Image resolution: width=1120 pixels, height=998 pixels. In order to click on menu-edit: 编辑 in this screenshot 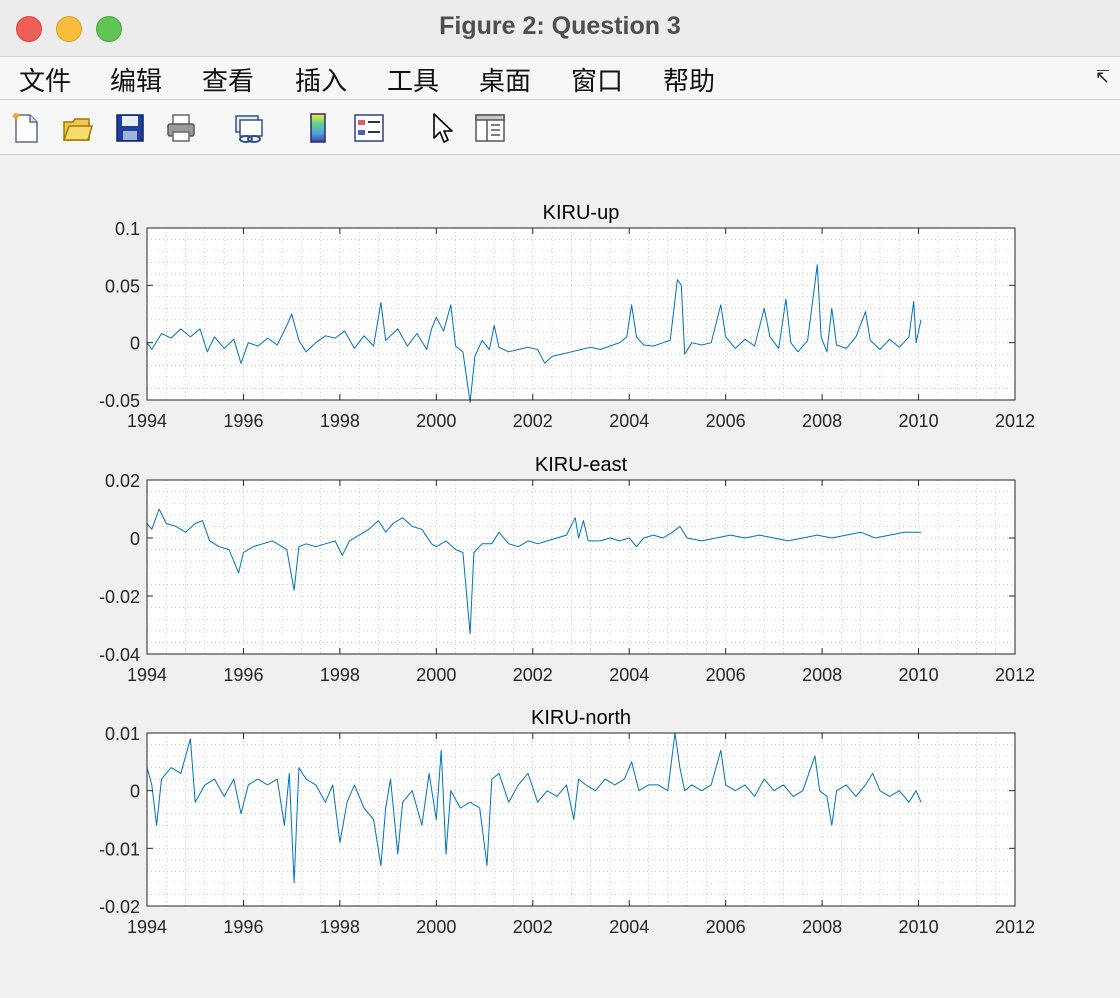, I will do `click(136, 82)`.